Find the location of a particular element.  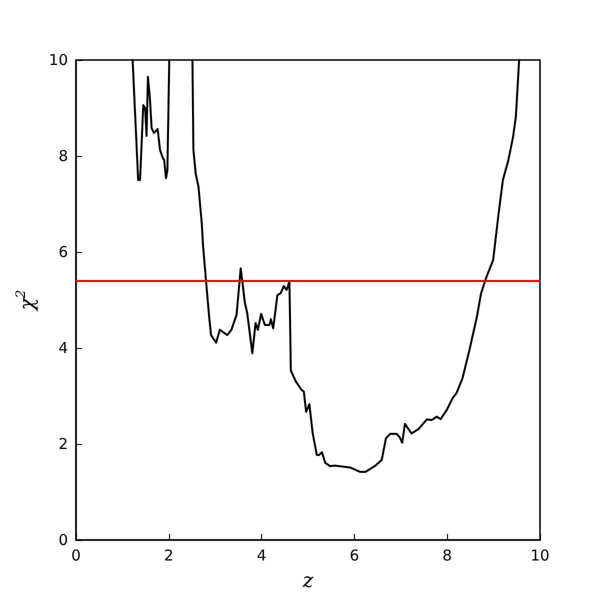

x-axis-title: z is located at coordinates (308, 580).